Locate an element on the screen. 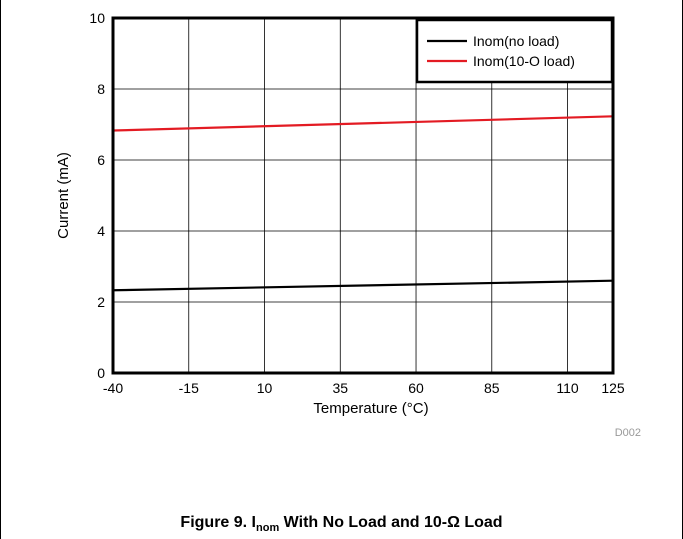 This screenshot has height=539, width=683. x-axis-label: Temperature (°C) is located at coordinates (370, 408).